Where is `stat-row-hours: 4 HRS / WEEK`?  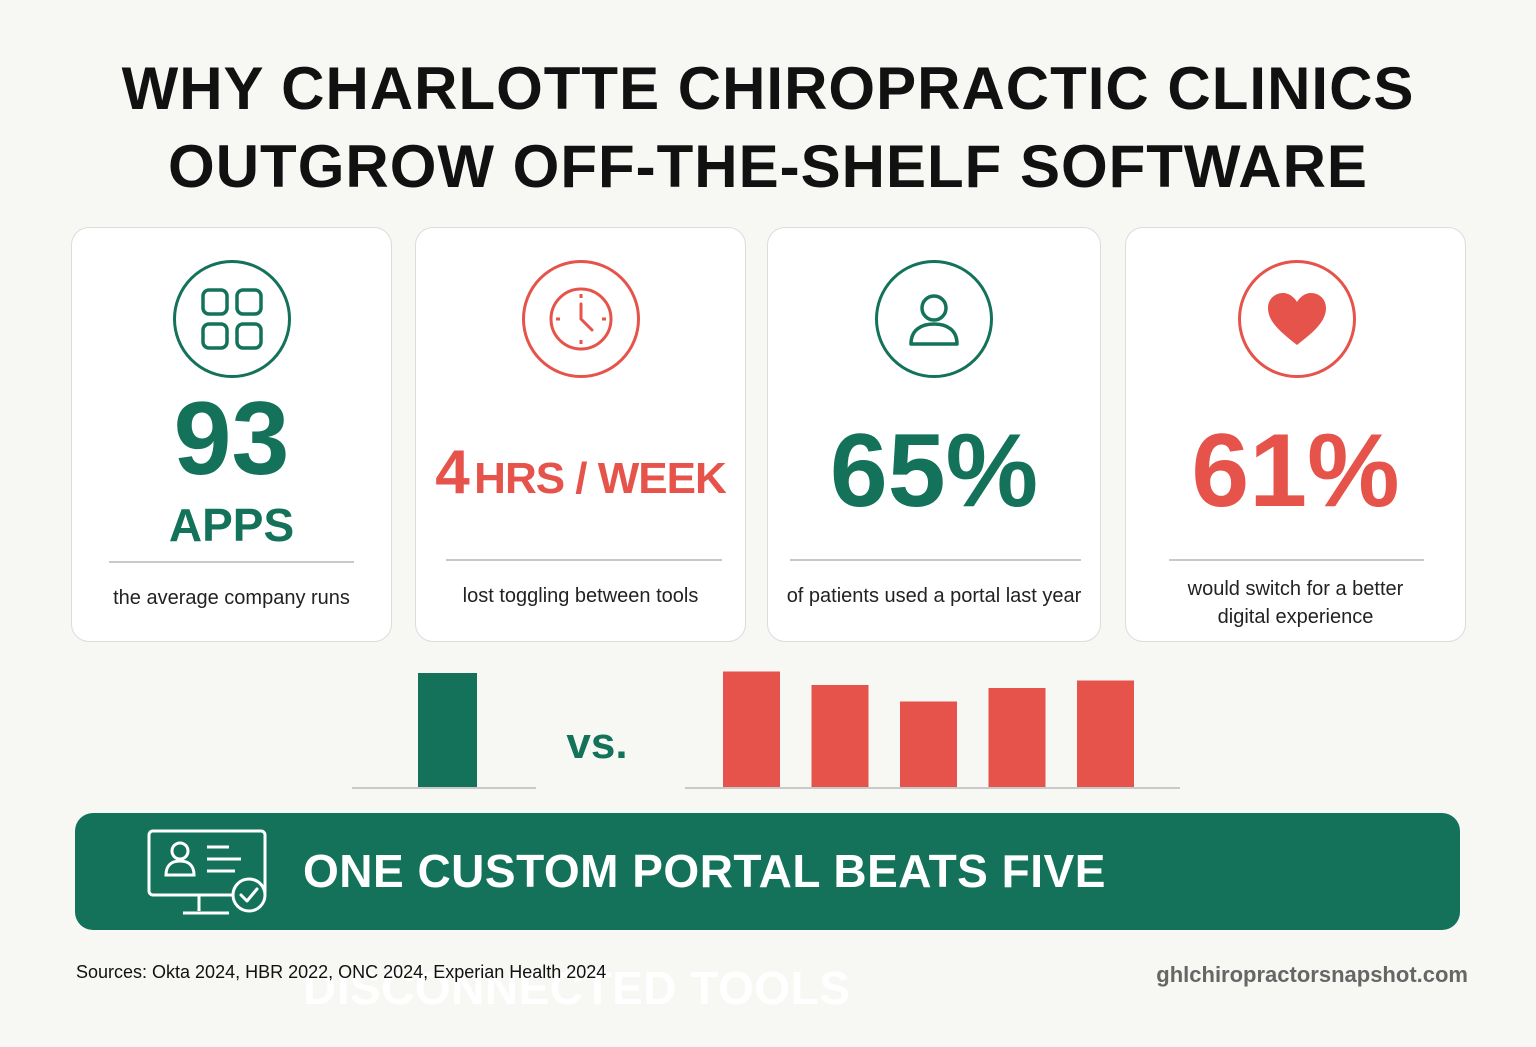 stat-row-hours: 4 HRS / WEEK is located at coordinates (580, 481).